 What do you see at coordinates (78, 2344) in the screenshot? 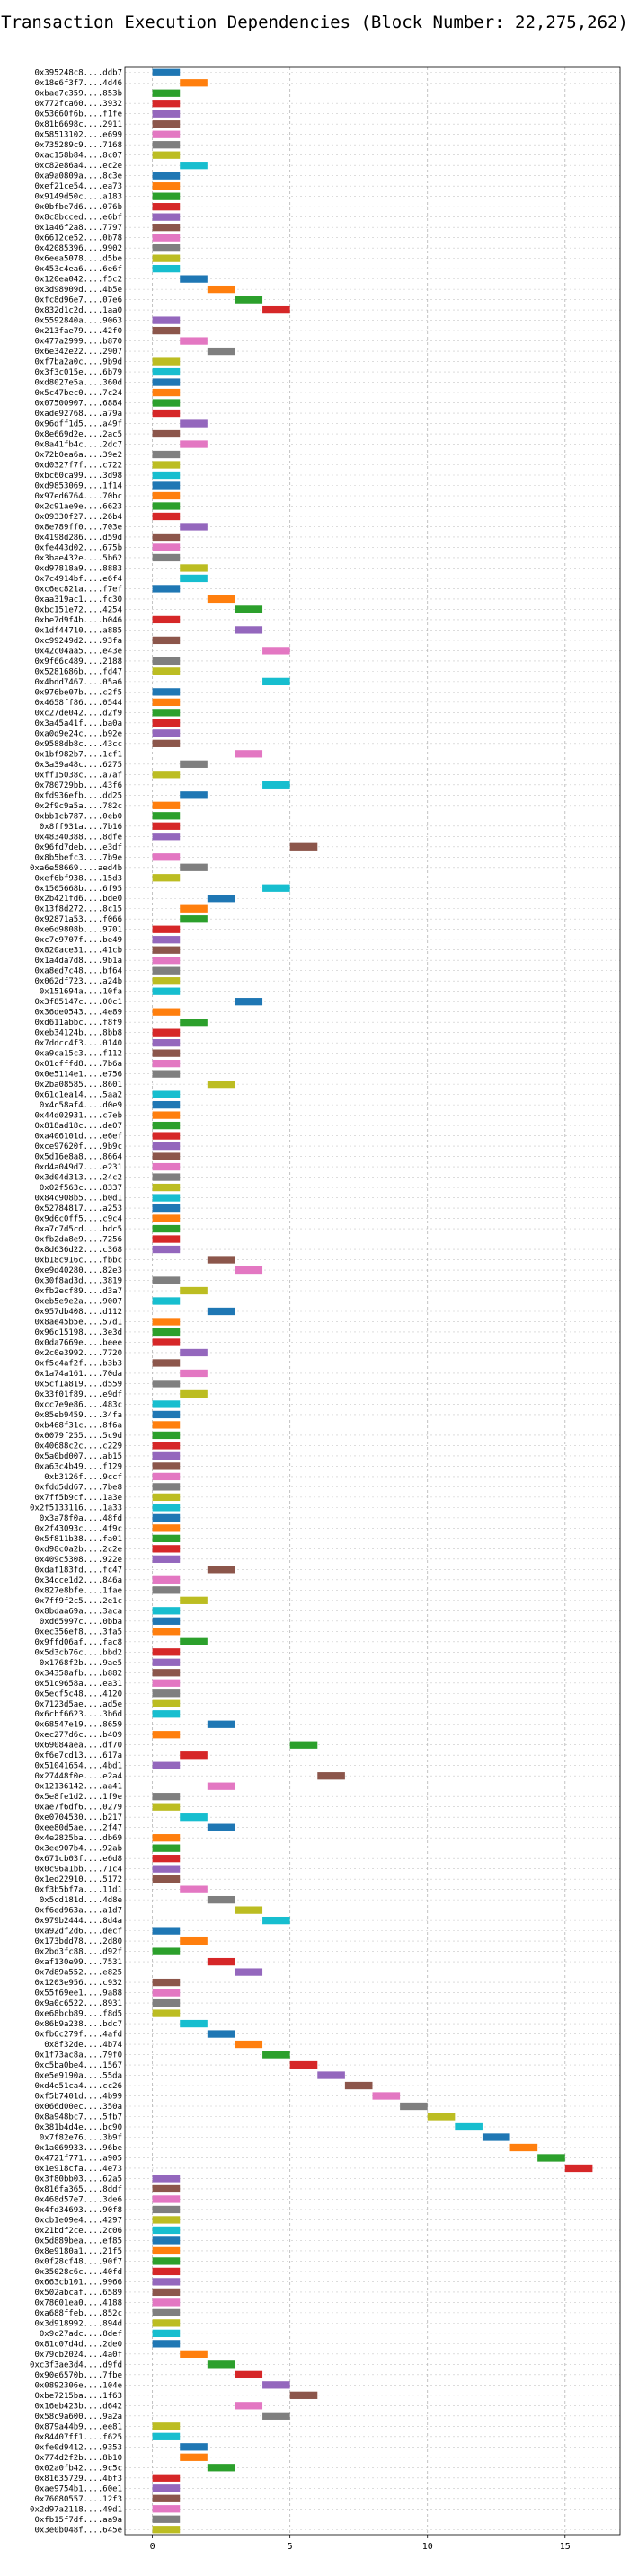
I see `tx-label: 0x81c07d4d....2de0` at bounding box center [78, 2344].